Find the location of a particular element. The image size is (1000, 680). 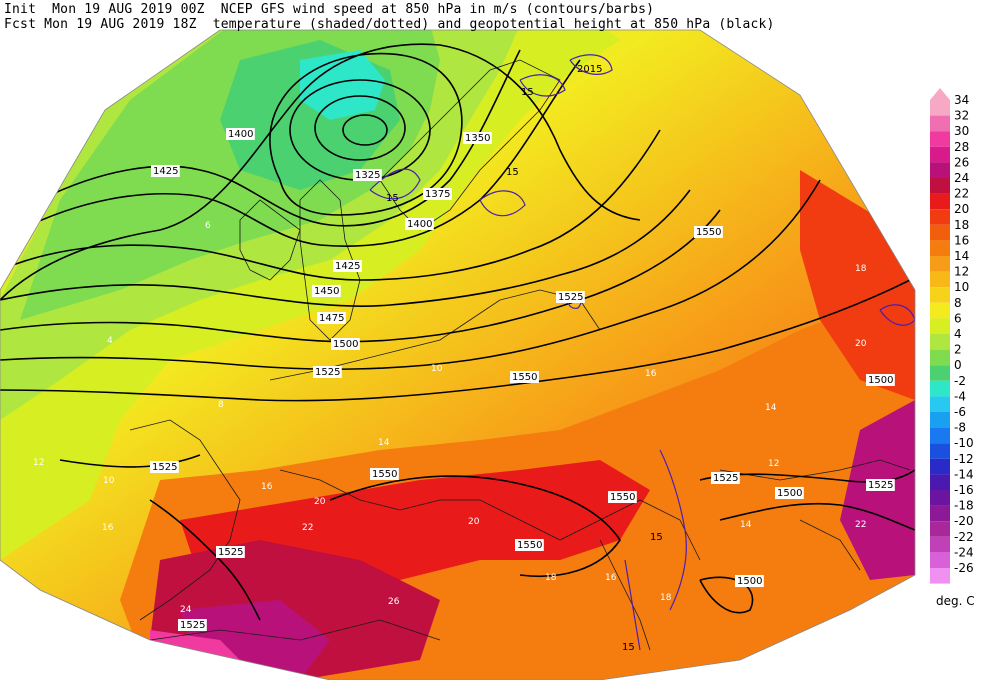

colorbar-tick-label: 24 is located at coordinates (961, 178).